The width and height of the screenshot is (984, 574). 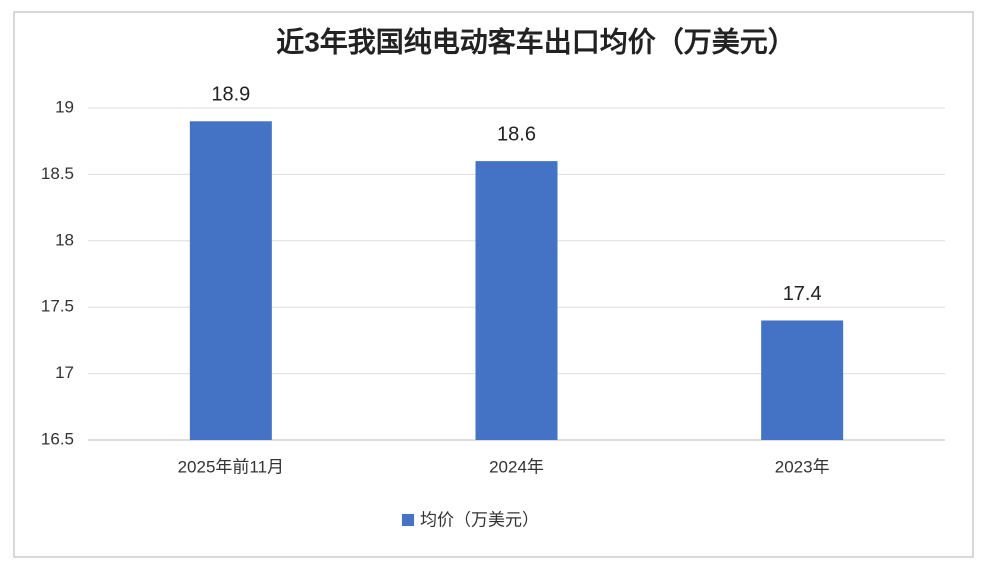 I want to click on x-tick-label: 2025年前11月, so click(x=231, y=466).